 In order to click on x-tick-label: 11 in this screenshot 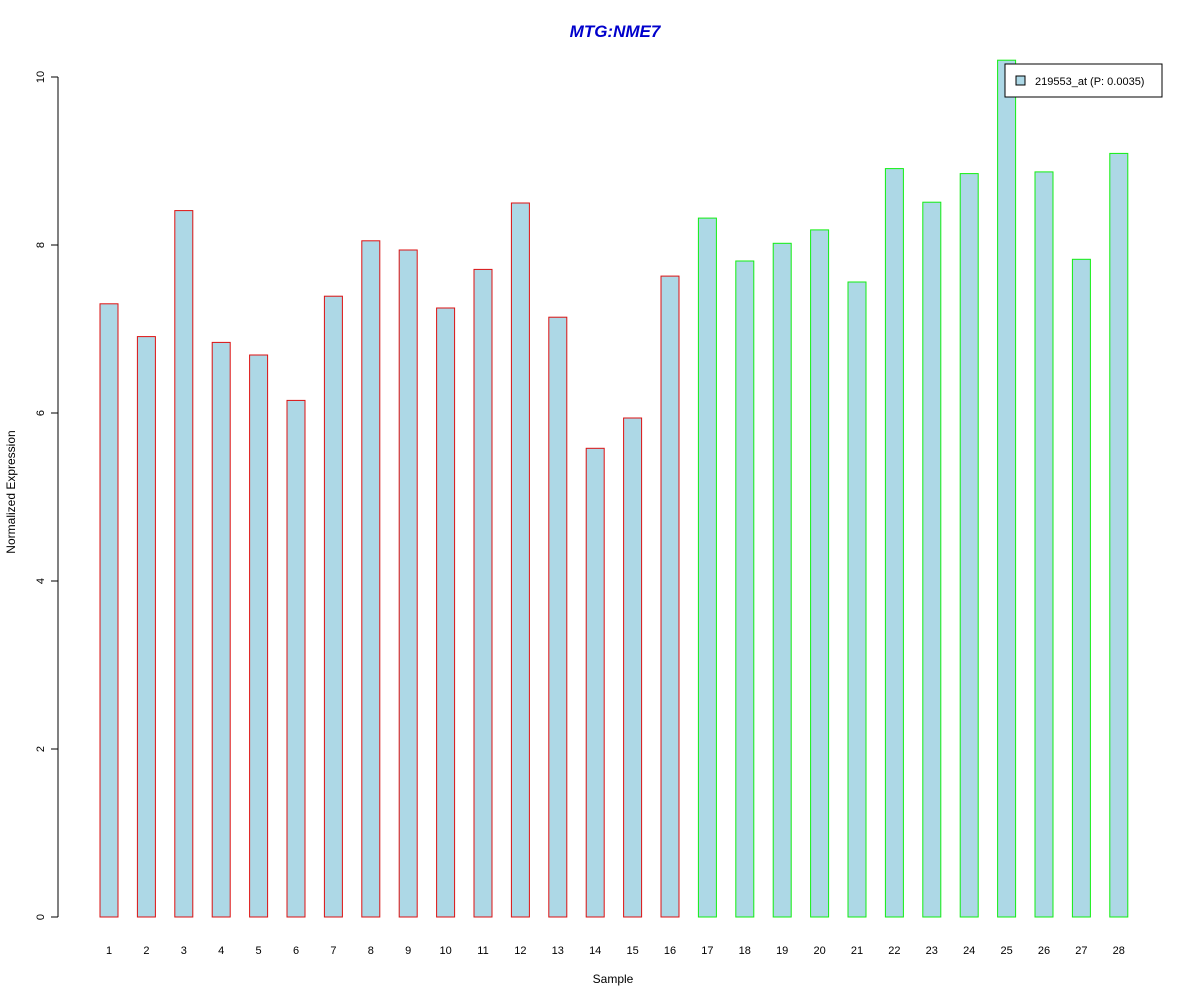, I will do `click(482, 951)`.